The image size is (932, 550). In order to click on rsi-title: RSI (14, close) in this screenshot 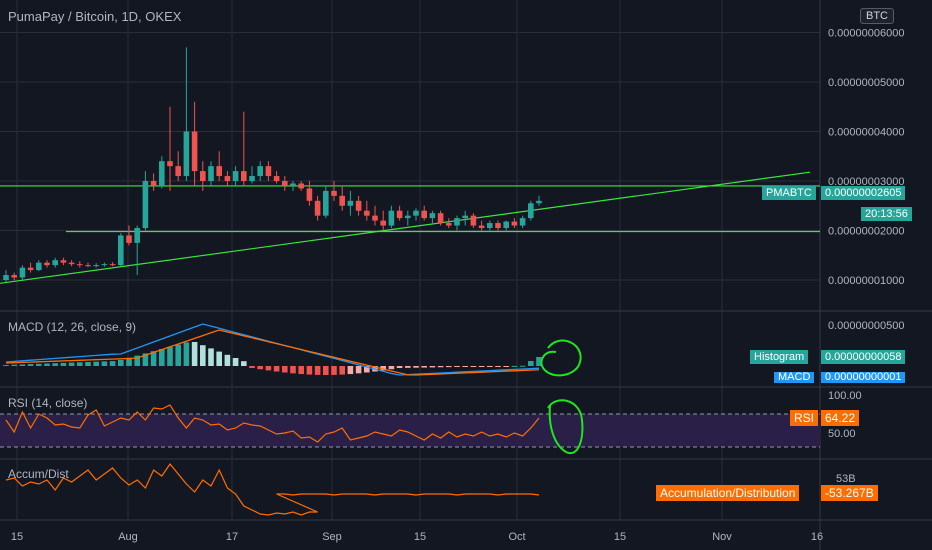, I will do `click(48, 403)`.